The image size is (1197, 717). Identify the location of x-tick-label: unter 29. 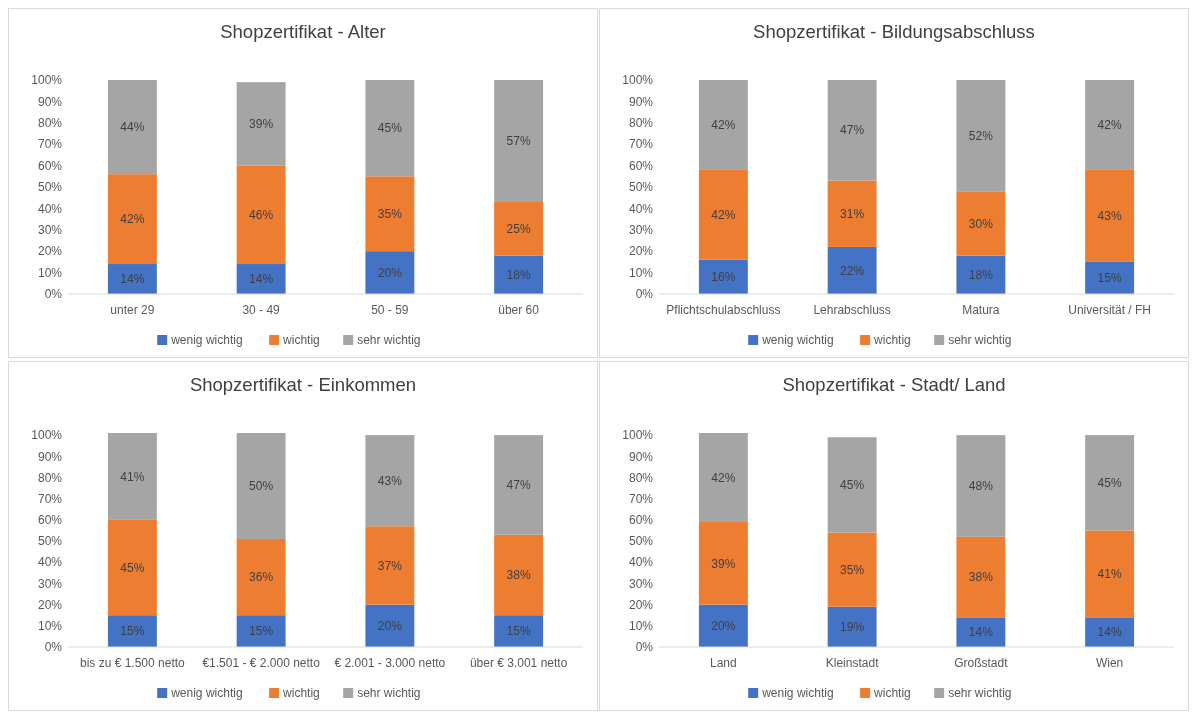
(132, 310).